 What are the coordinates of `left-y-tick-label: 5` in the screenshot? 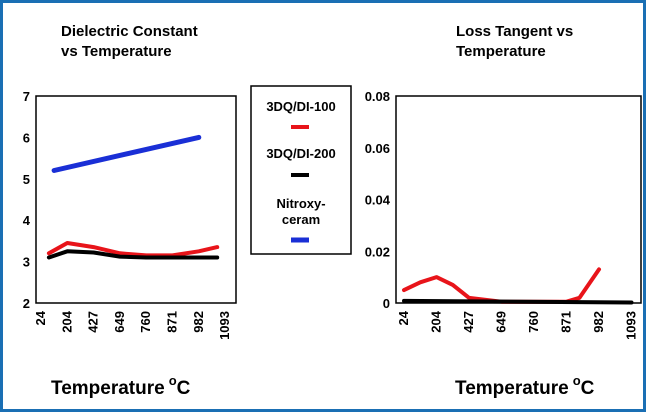 It's located at (26, 179).